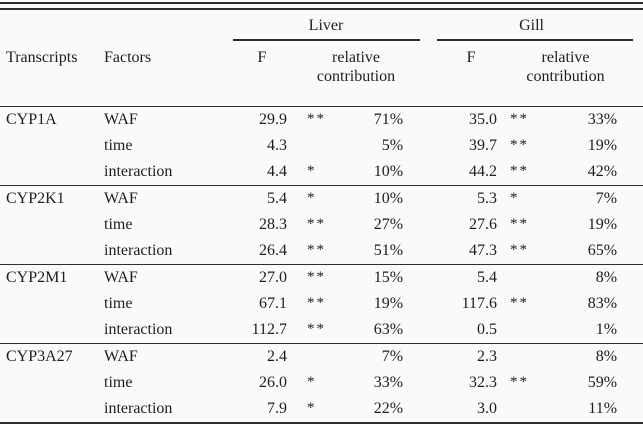  What do you see at coordinates (483, 171) in the screenshot?
I see `cell-gill-f: 44.2` at bounding box center [483, 171].